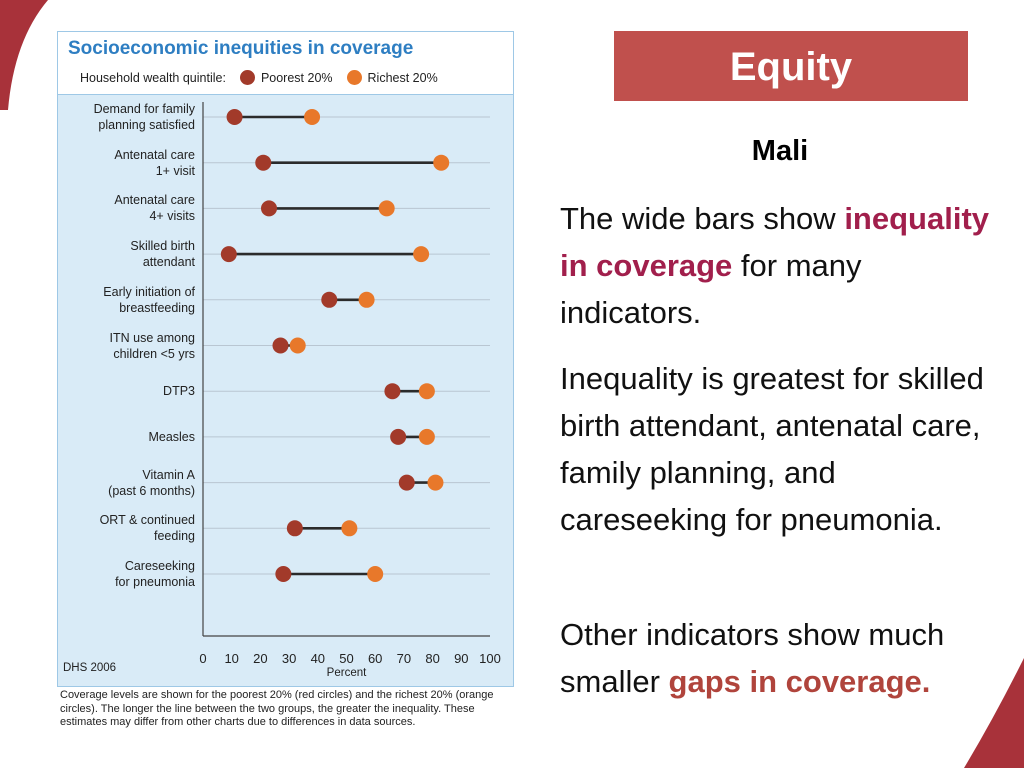 This screenshot has height=768, width=1024. What do you see at coordinates (402, 77) in the screenshot?
I see `legend-richest-label: Richest 20%` at bounding box center [402, 77].